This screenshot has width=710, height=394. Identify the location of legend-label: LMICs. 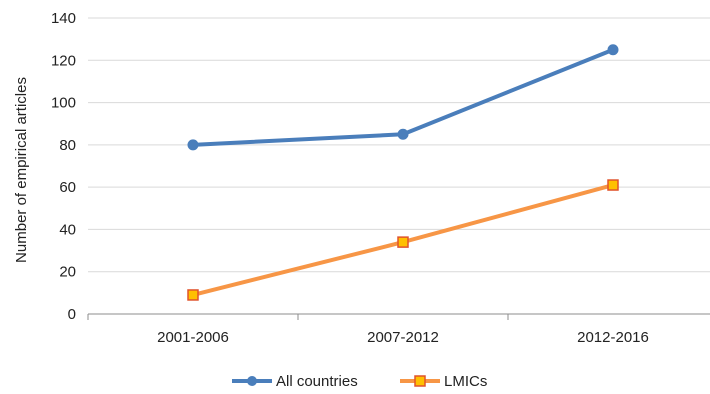
(465, 381).